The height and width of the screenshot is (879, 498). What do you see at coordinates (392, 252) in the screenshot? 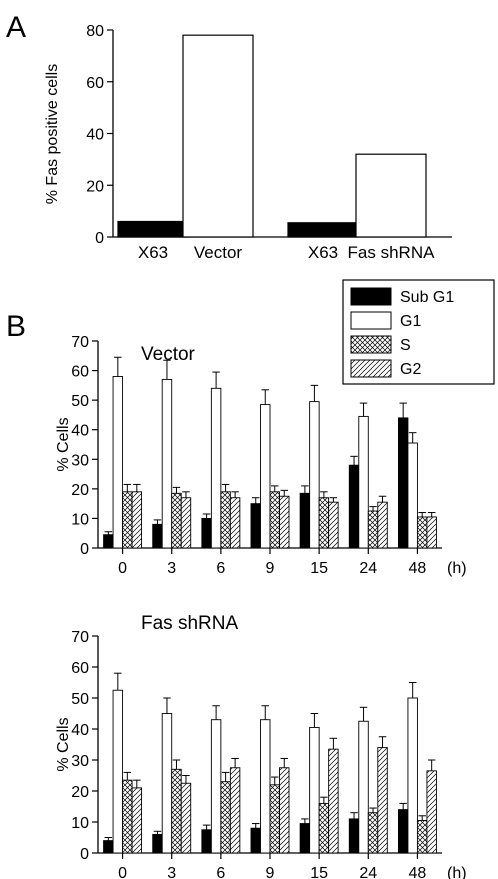
I see `x-tick-label: Fas shRNA` at bounding box center [392, 252].